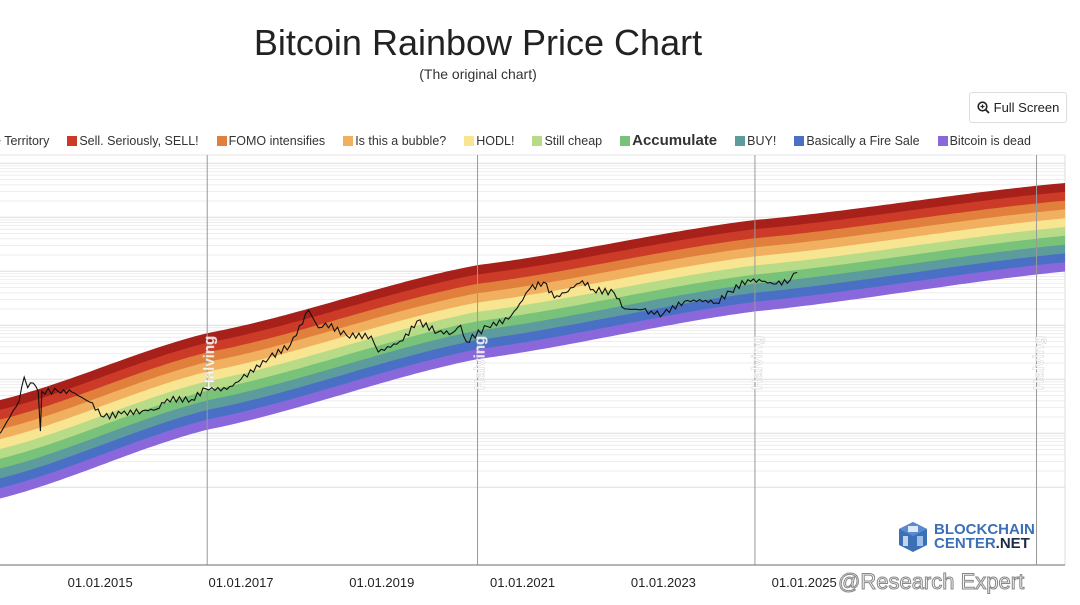 This screenshot has width=1080, height=605. I want to click on legend-item: BUY!, so click(755, 140).